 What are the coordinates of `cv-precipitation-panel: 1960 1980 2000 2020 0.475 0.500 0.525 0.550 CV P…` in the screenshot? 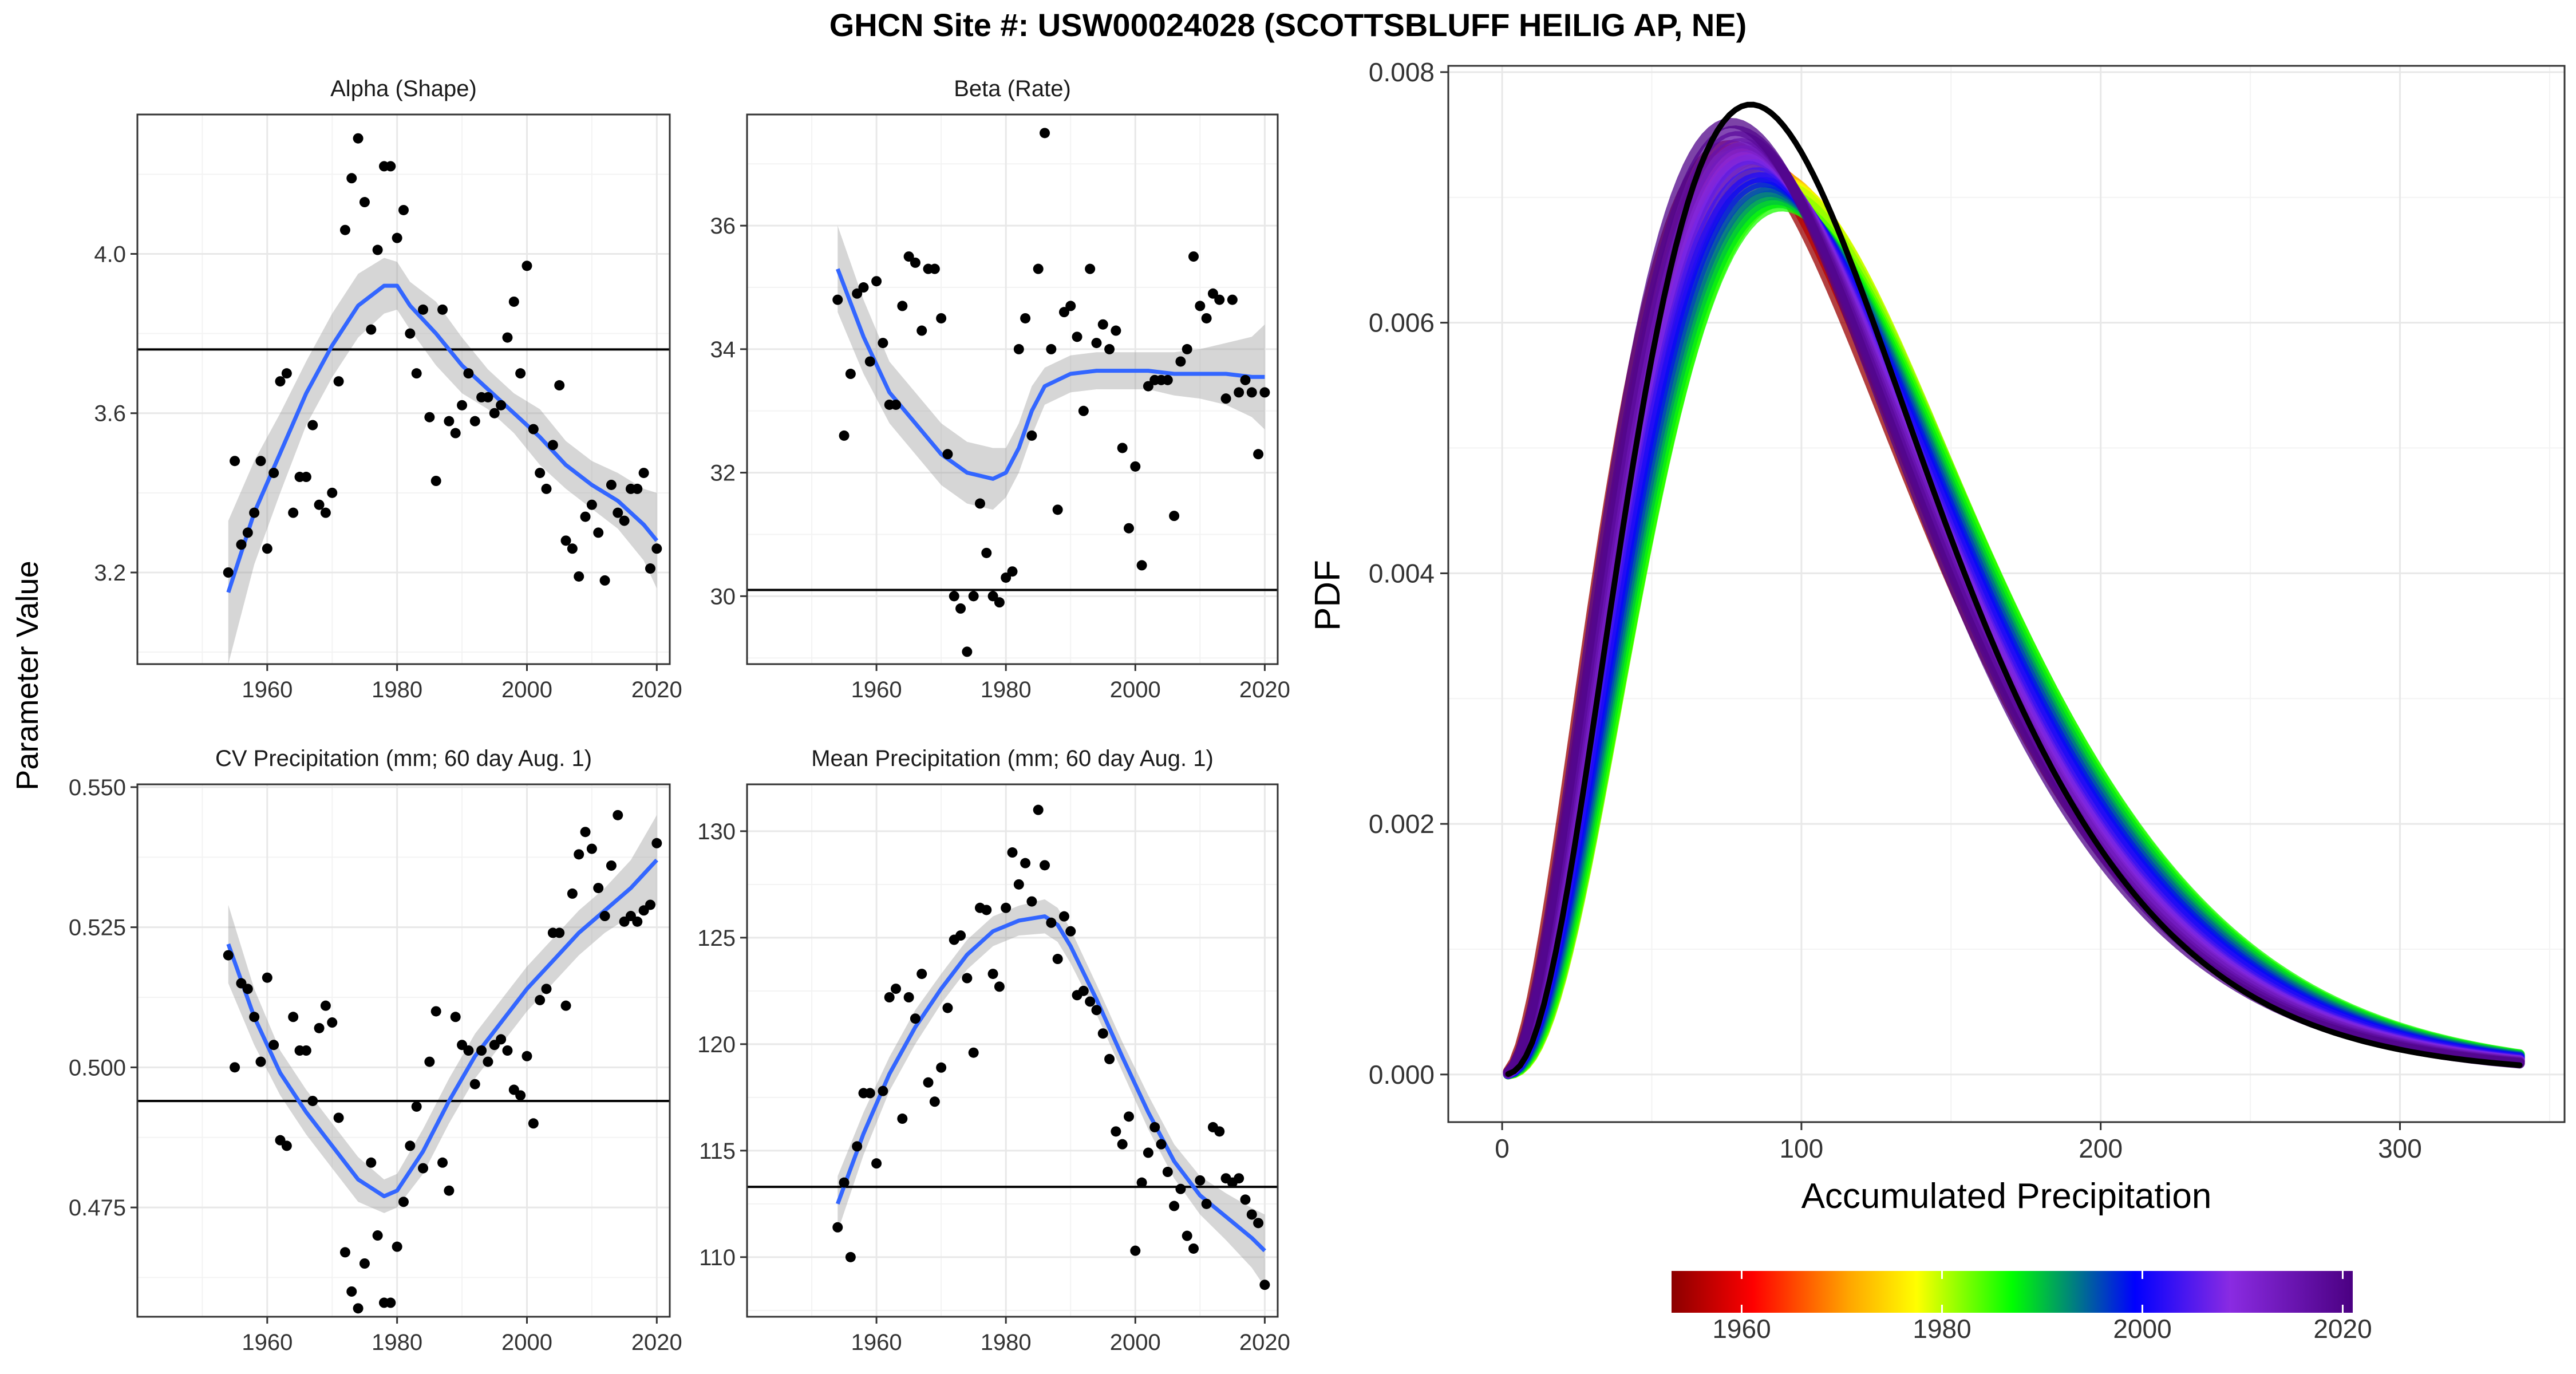 It's located at (375, 1050).